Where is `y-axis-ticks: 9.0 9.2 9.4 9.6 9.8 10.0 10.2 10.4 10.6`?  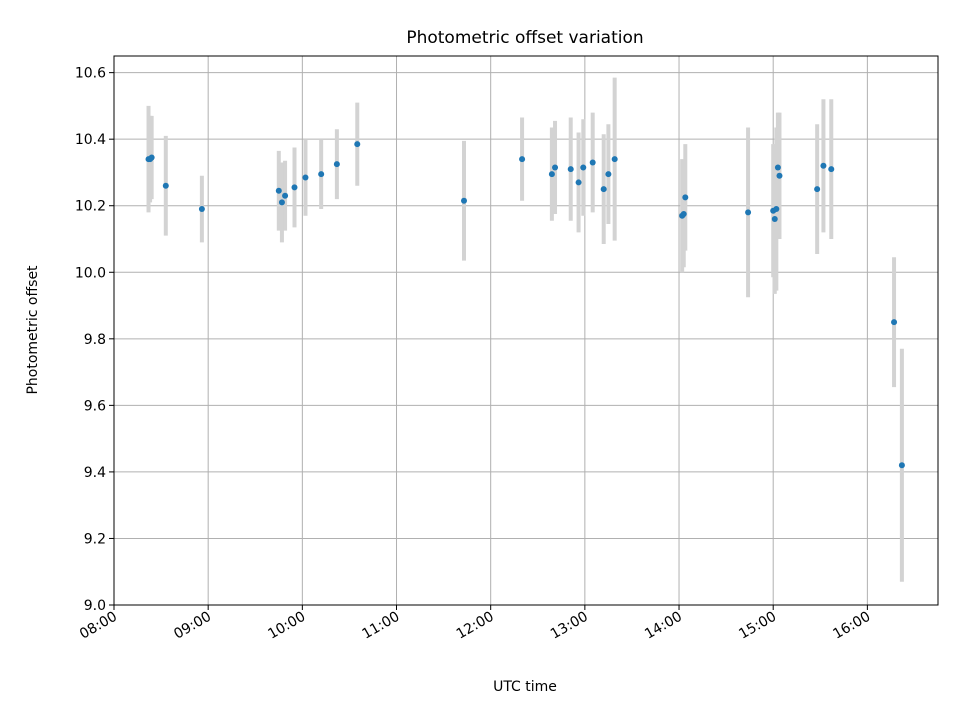 y-axis-ticks: 9.0 9.2 9.4 9.6 9.8 10.0 10.2 10.4 10.6 is located at coordinates (94, 340).